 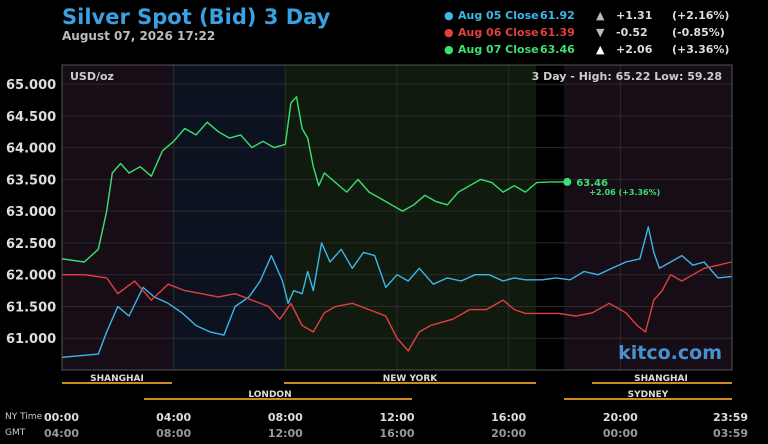 What do you see at coordinates (670, 353) in the screenshot?
I see `kitco-watermark: kitco.com` at bounding box center [670, 353].